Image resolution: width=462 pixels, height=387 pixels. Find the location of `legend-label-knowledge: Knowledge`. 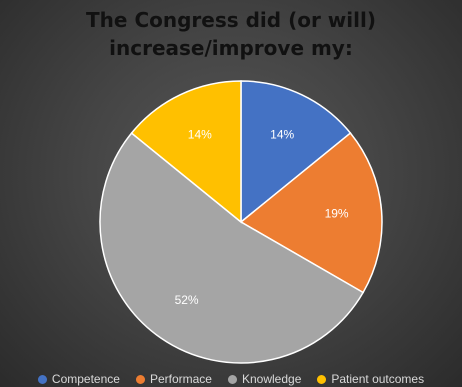

legend-label-knowledge: Knowledge is located at coordinates (271, 379).